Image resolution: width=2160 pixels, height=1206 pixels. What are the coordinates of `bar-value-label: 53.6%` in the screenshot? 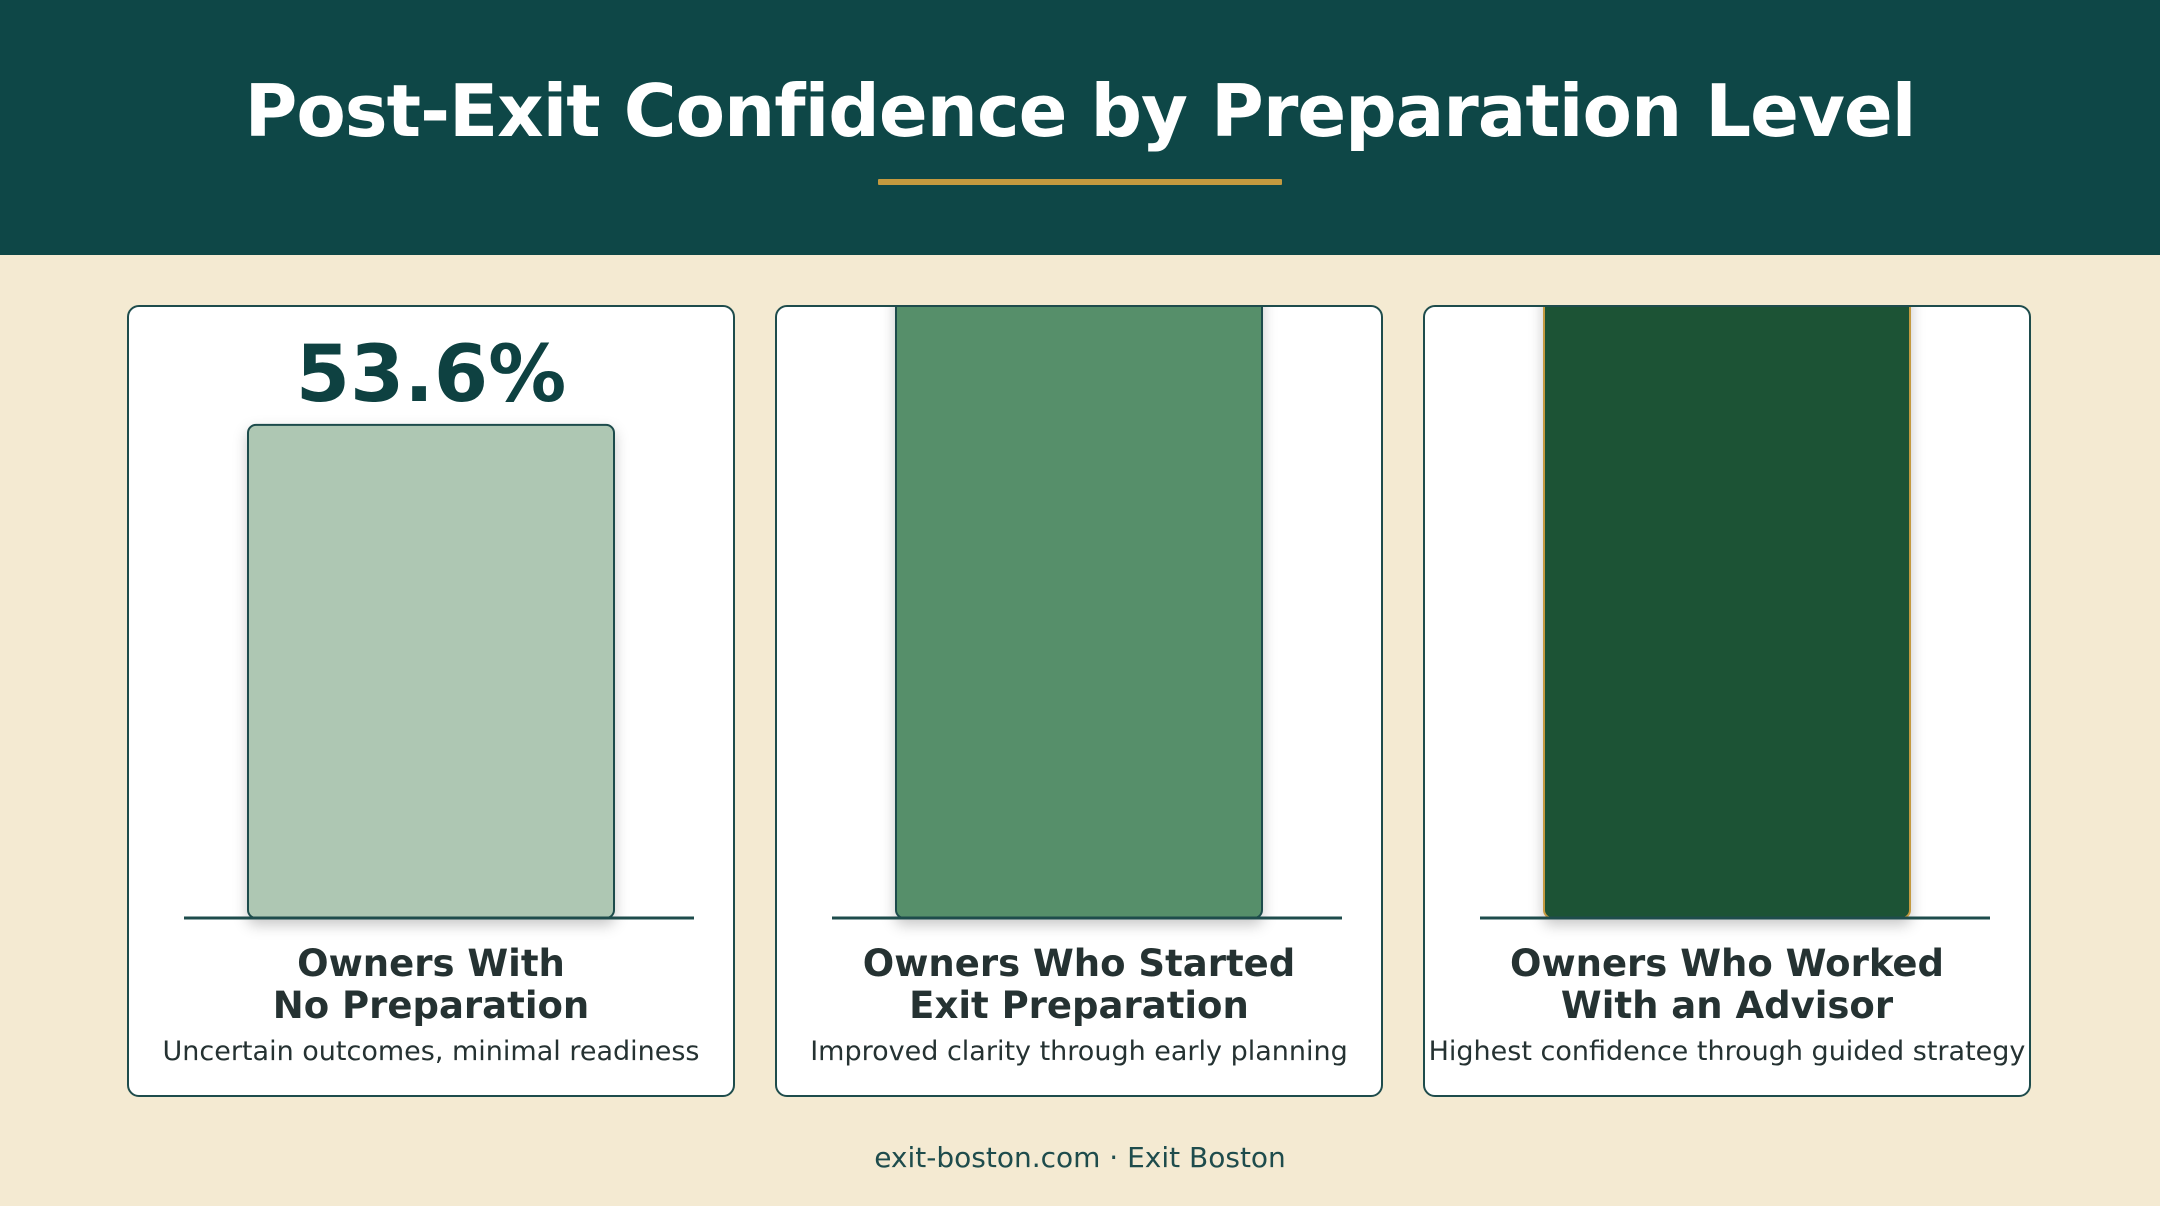 It's located at (431, 375).